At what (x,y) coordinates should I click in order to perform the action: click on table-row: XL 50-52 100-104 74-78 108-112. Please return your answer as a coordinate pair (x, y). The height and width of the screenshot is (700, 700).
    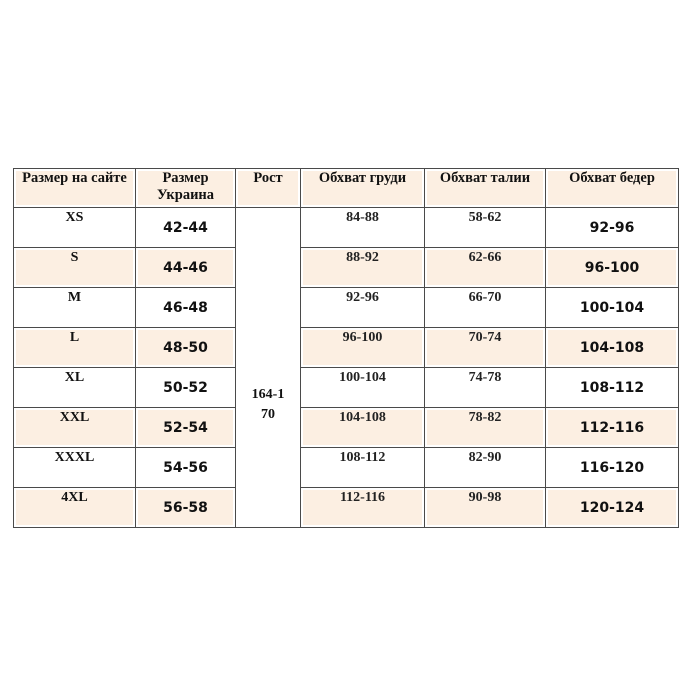
    Looking at the image, I should click on (346, 387).